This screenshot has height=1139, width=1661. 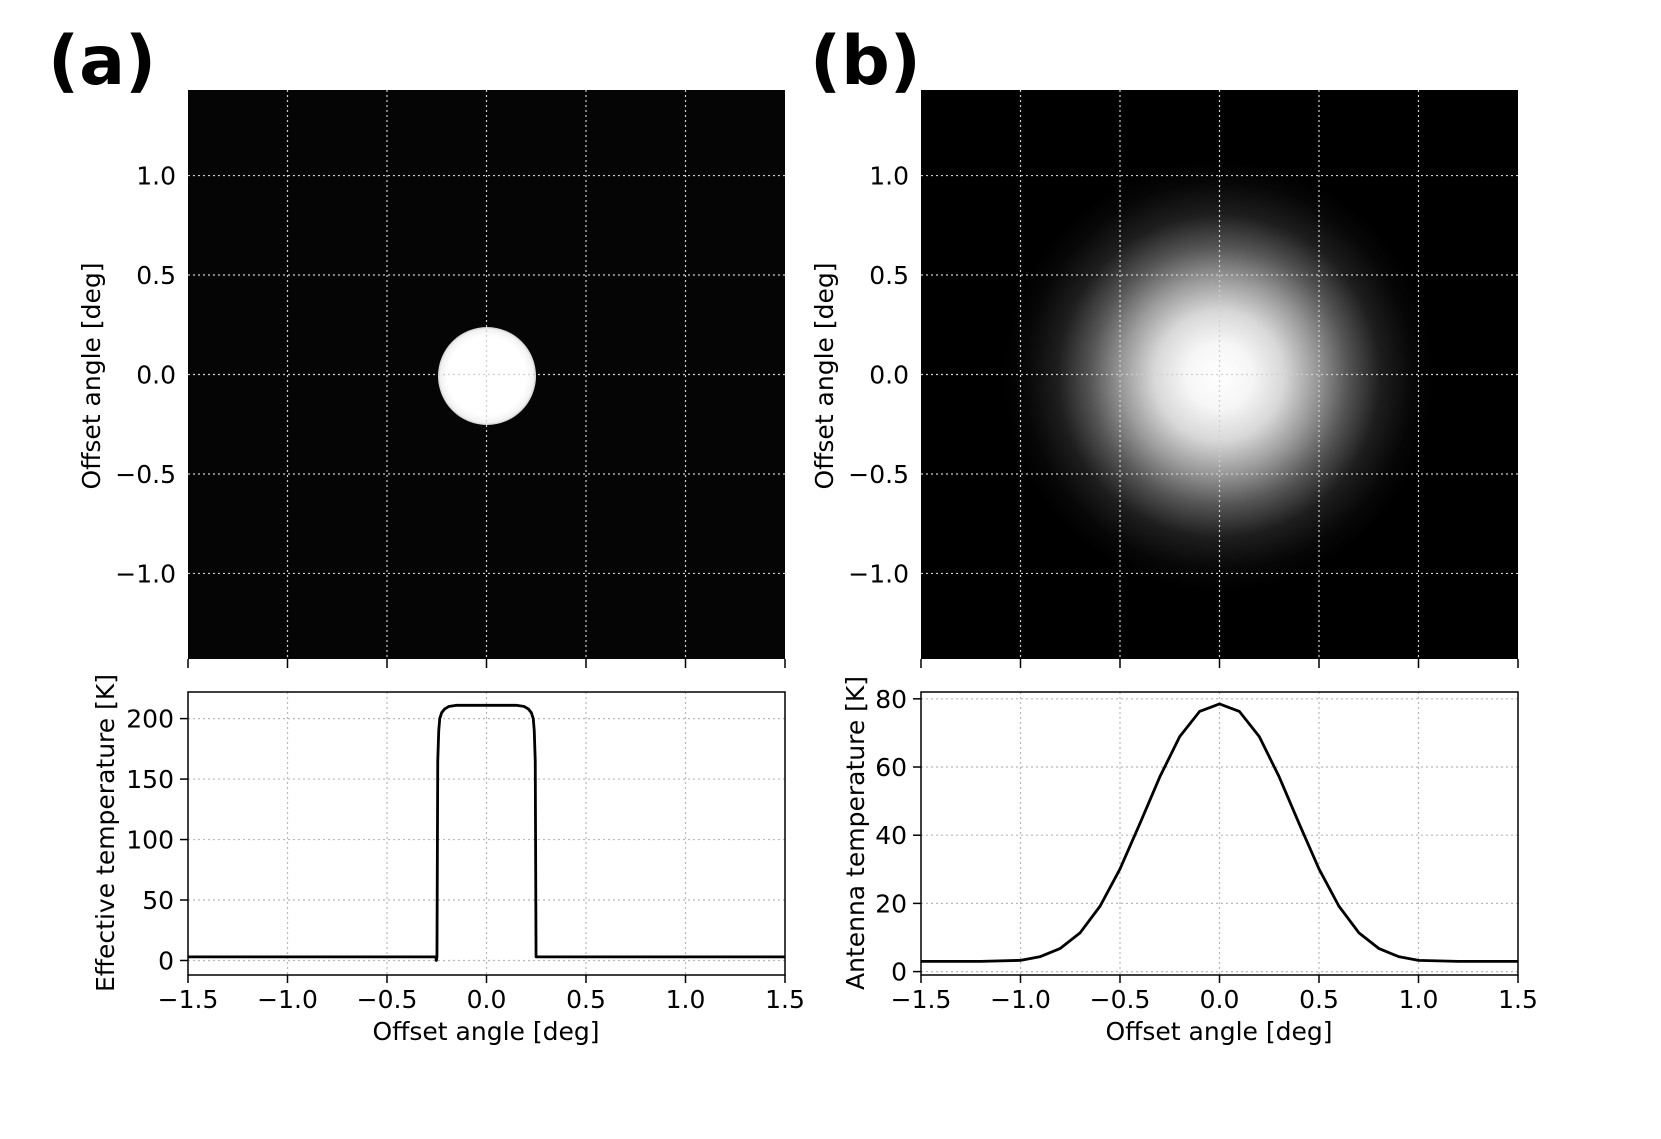 What do you see at coordinates (1319, 999) in the screenshot?
I see `panel-b-line-xtick-label-4: 0.5` at bounding box center [1319, 999].